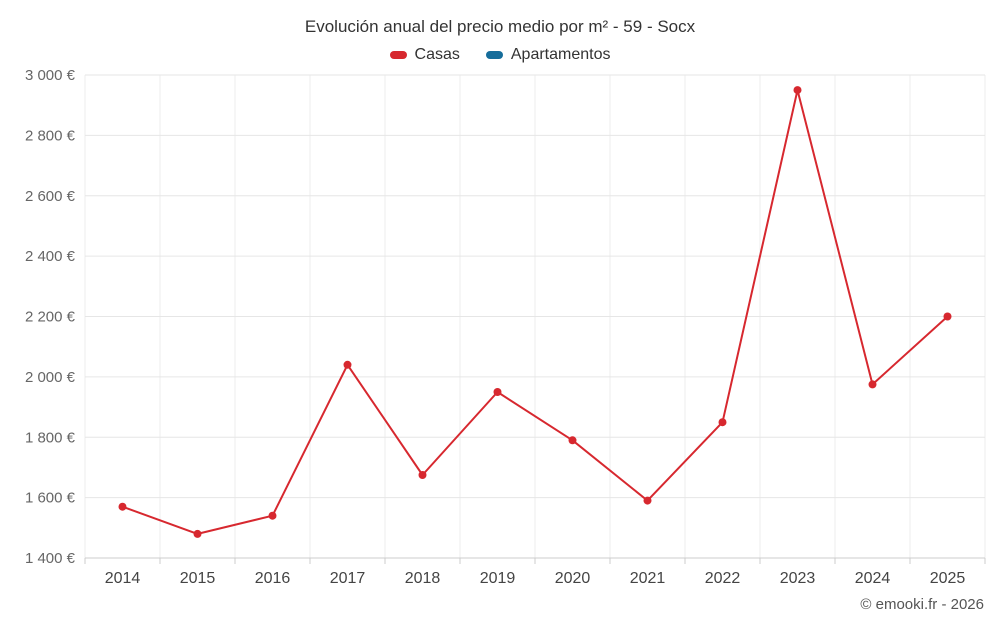  I want to click on x-axis-tick-label: 2016, so click(273, 578).